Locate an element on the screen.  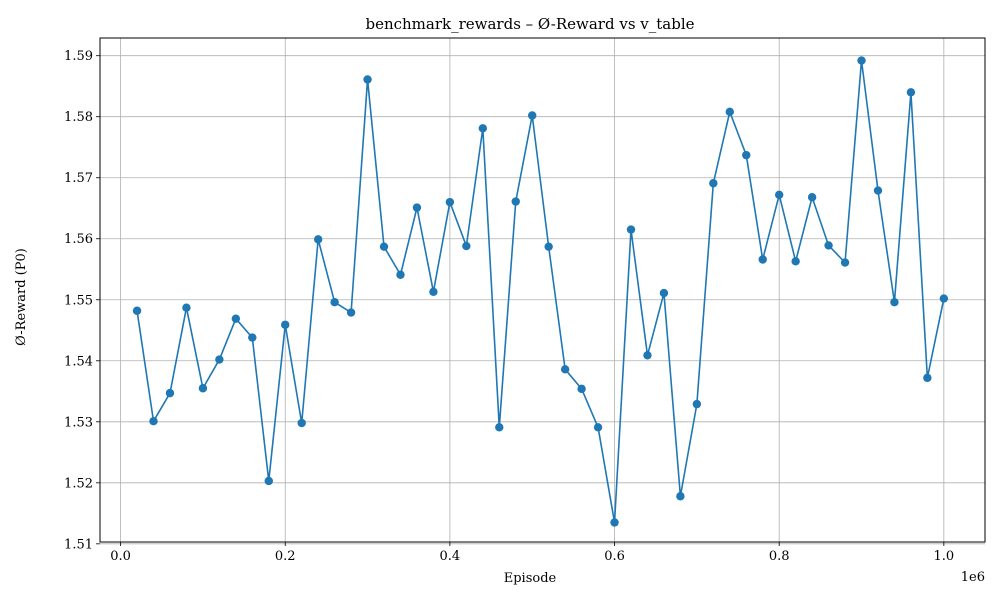
x-tick-label: 0.2 is located at coordinates (285, 556).